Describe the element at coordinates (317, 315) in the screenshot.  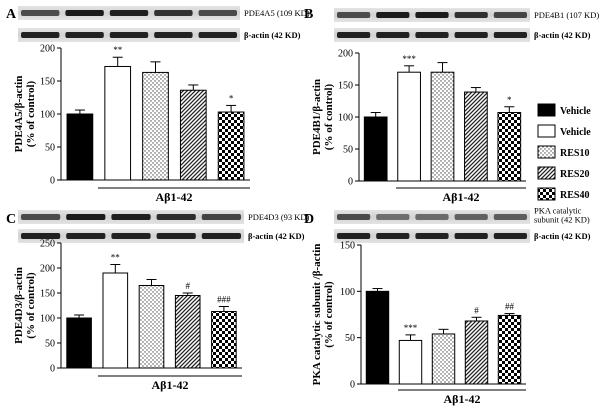
I see `y-axis-label: PKA catalytic subunit /β-actin` at that location.